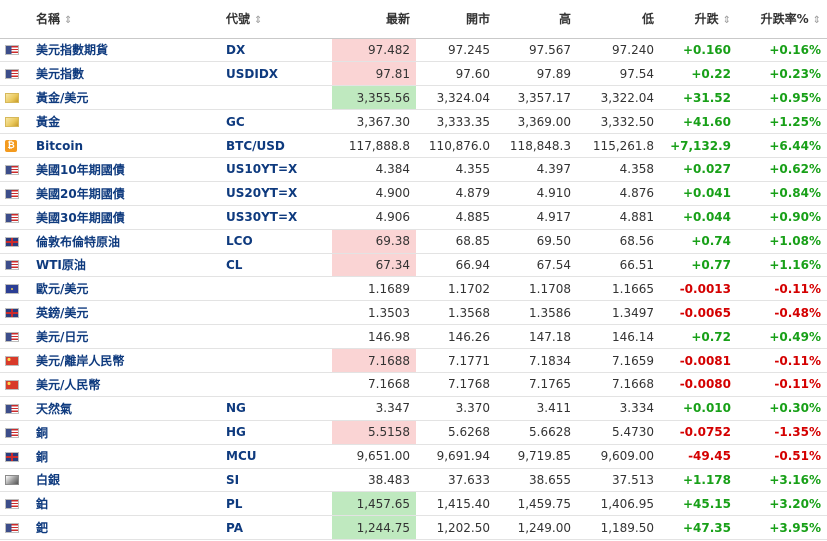  Describe the element at coordinates (413, 265) in the screenshot. I see `table-row: WTI原油 CL 67.34 66.94 67.54 66.51 +0.77 +1.16%` at that location.